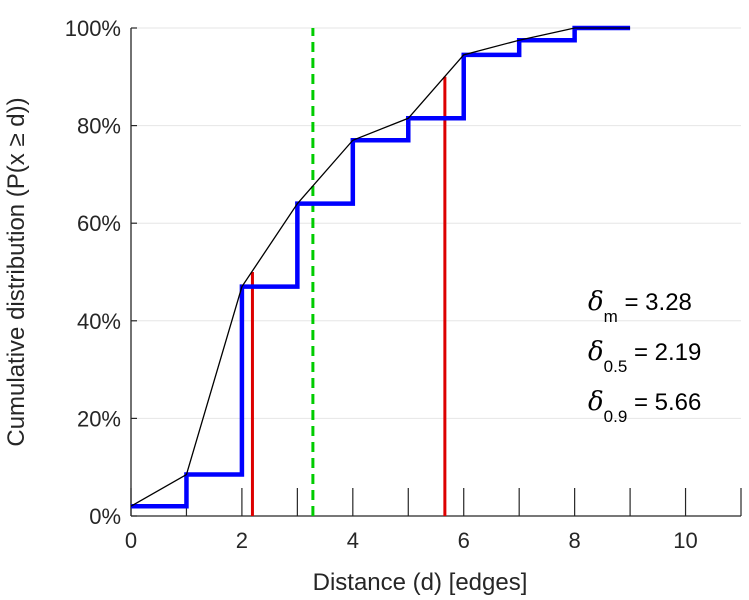 The width and height of the screenshot is (749, 600). Describe the element at coordinates (99, 418) in the screenshot. I see `y-tick-label: 20%` at that location.